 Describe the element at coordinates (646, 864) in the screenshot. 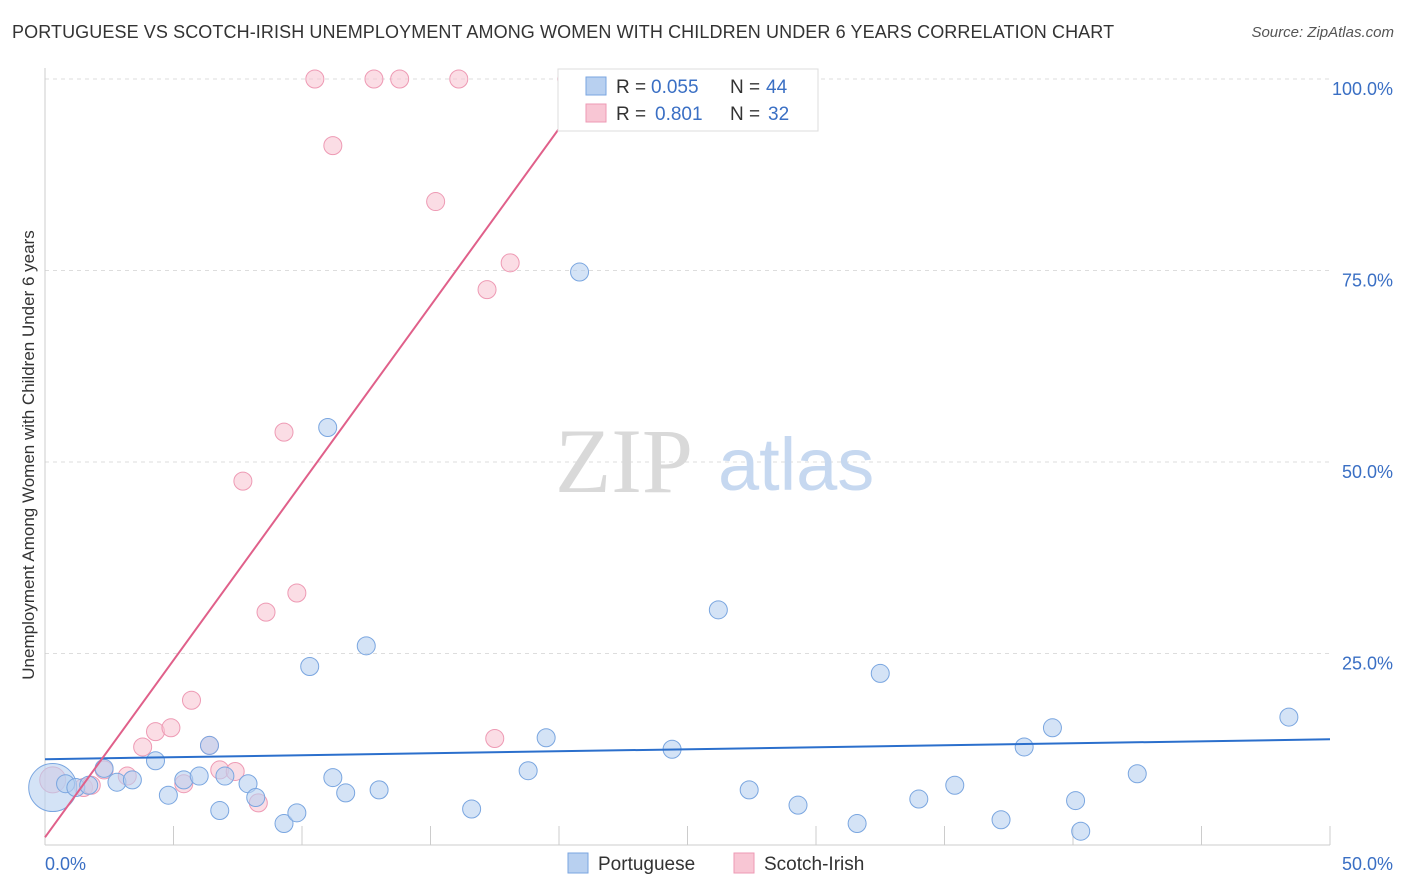

I see `series-legend-portuguese: Portuguese` at that location.